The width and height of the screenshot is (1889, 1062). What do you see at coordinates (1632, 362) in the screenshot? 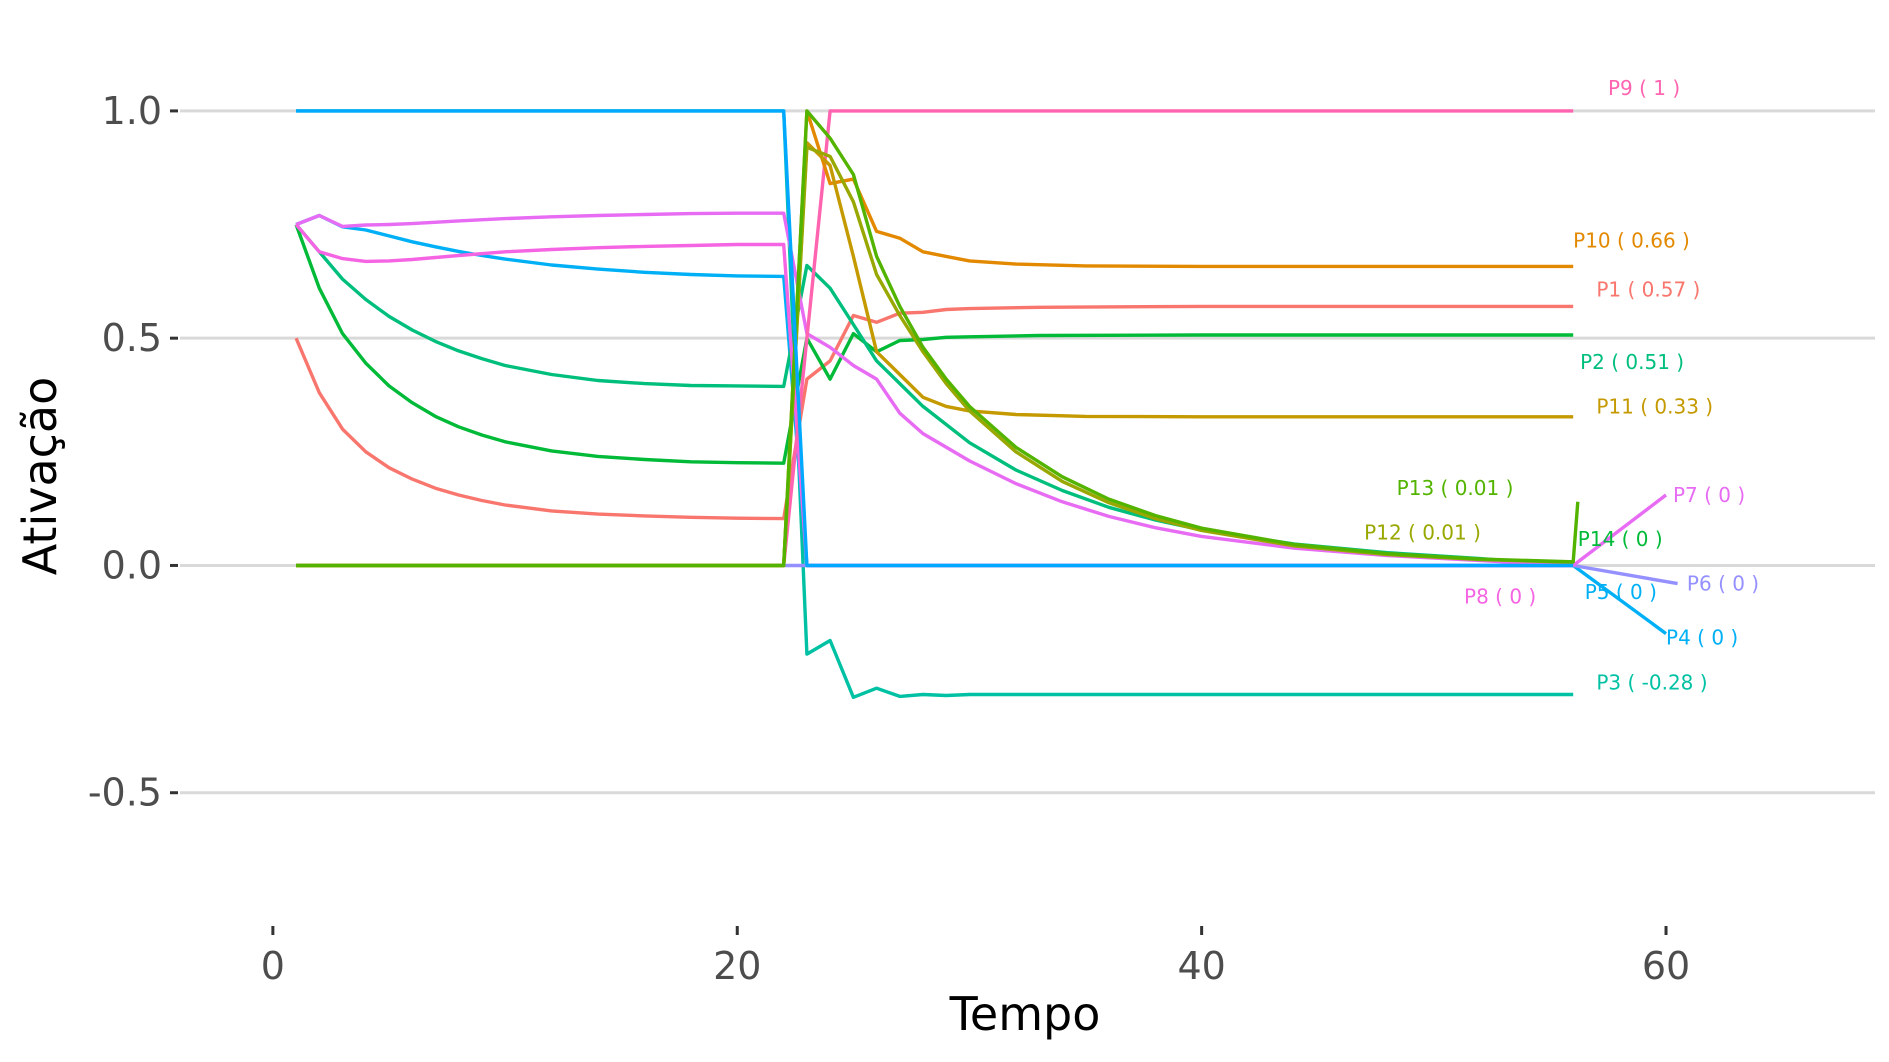
I see `series-label: P2 ( 0.51 )` at bounding box center [1632, 362].